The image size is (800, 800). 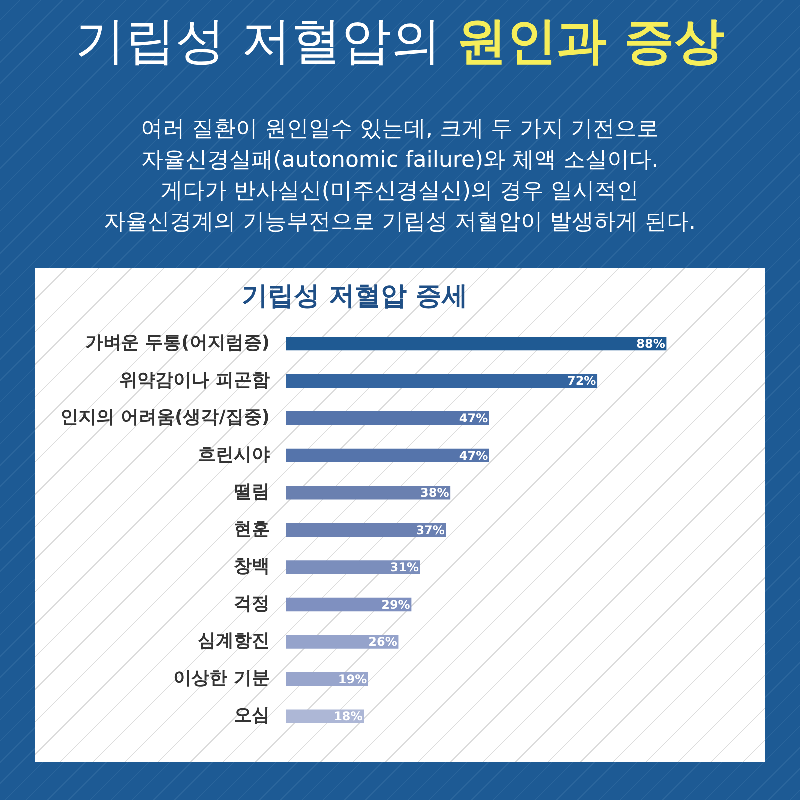 I want to click on data-label: 37%, so click(x=430, y=530).